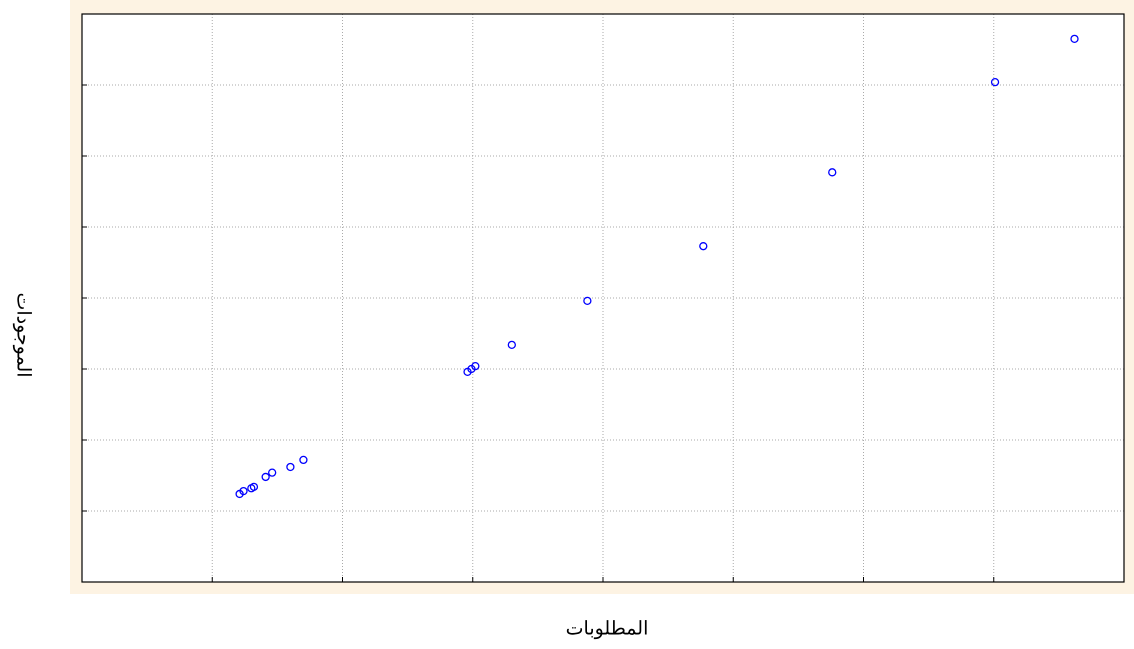 Image resolution: width=1134 pixels, height=649 pixels. What do you see at coordinates (23, 334) in the screenshot?
I see `y-axis-label: الموجودات` at bounding box center [23, 334].